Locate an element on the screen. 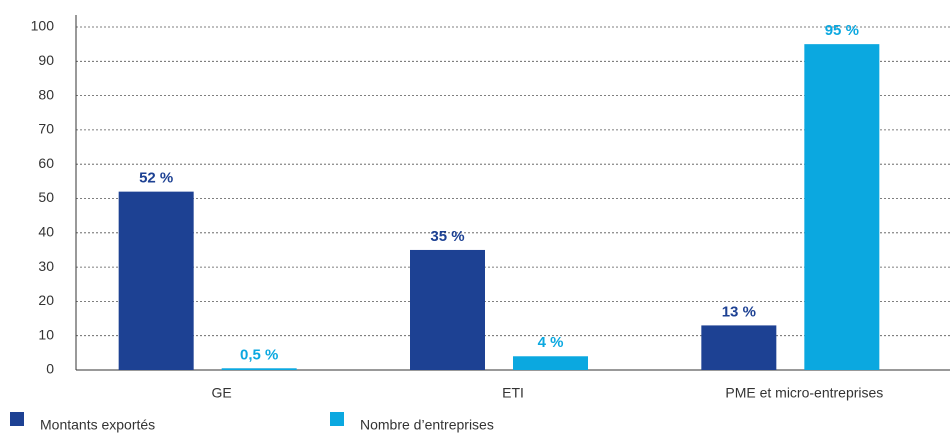 The height and width of the screenshot is (435, 952). value-label: 35 % is located at coordinates (447, 236).